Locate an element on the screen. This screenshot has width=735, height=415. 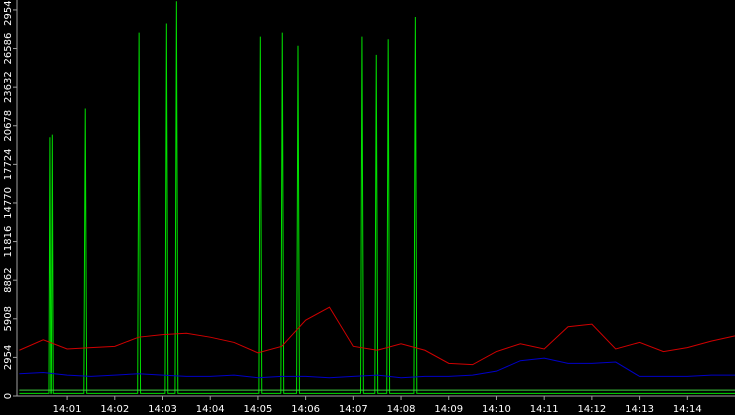
x-tick-label: 14:02 is located at coordinates (114, 409).